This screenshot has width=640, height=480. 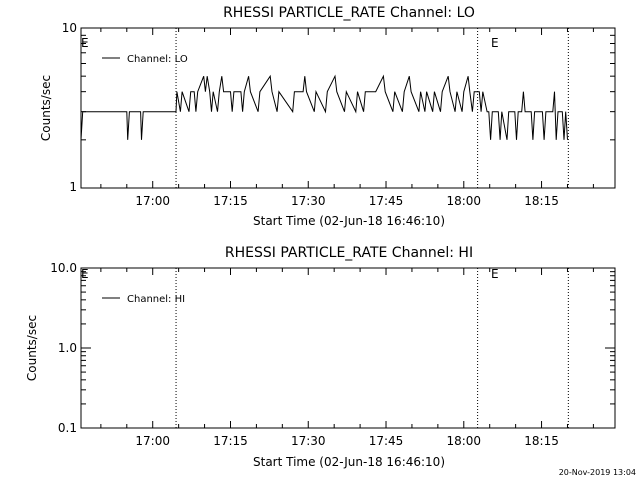 I want to click on panel-hi-ytick-label: 10.0, so click(x=63, y=268).